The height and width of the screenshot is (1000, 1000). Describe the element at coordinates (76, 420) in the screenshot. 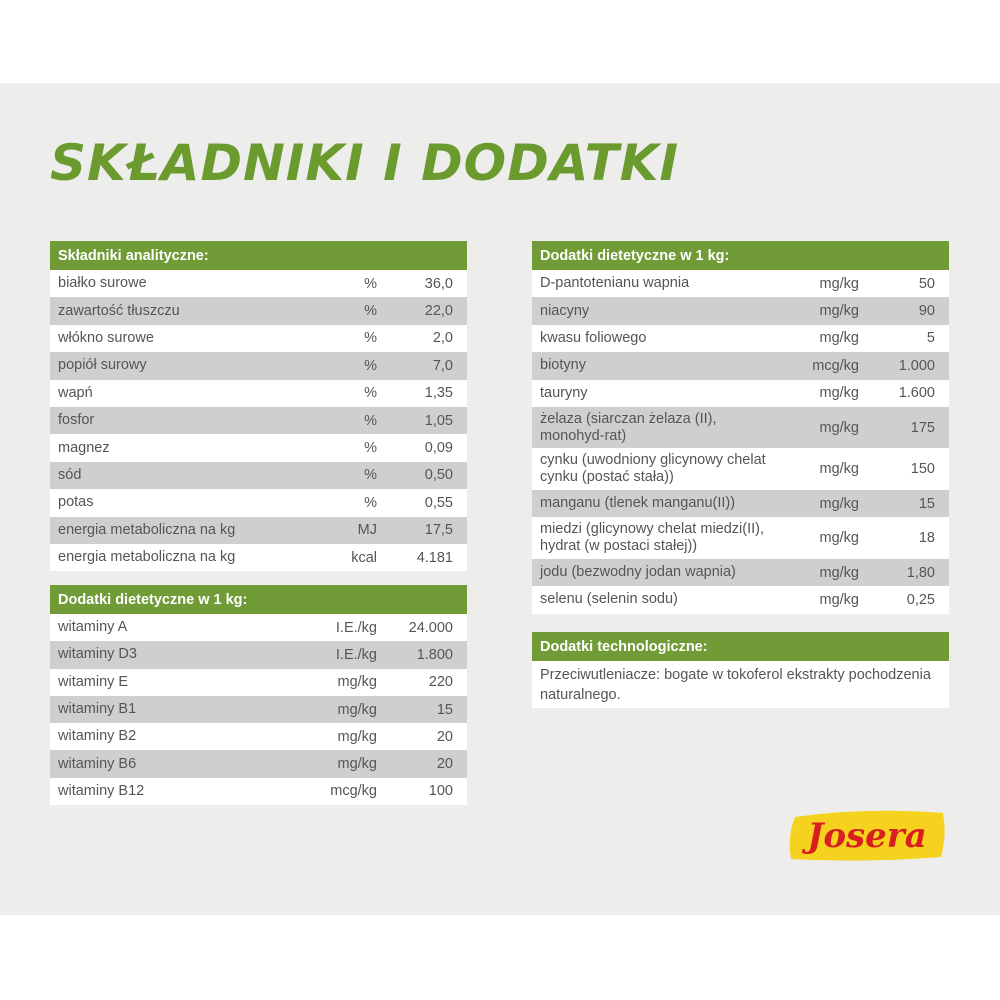

I see `row-name: fosfor` at that location.